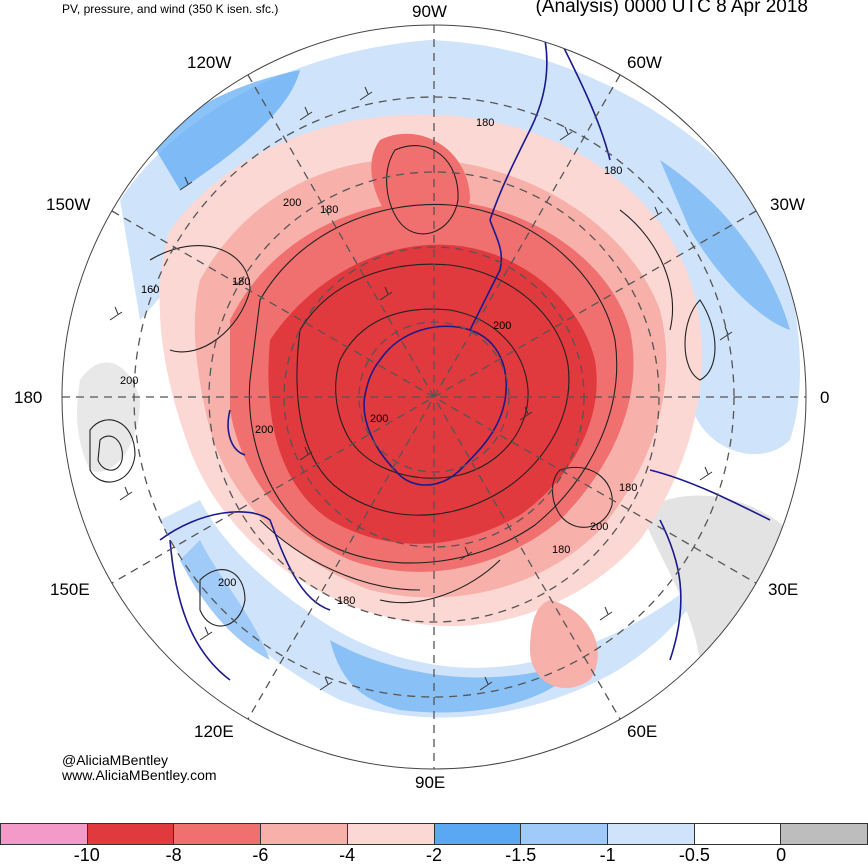  What do you see at coordinates (68, 204) in the screenshot?
I see `lon-label-150w: 150W` at bounding box center [68, 204].